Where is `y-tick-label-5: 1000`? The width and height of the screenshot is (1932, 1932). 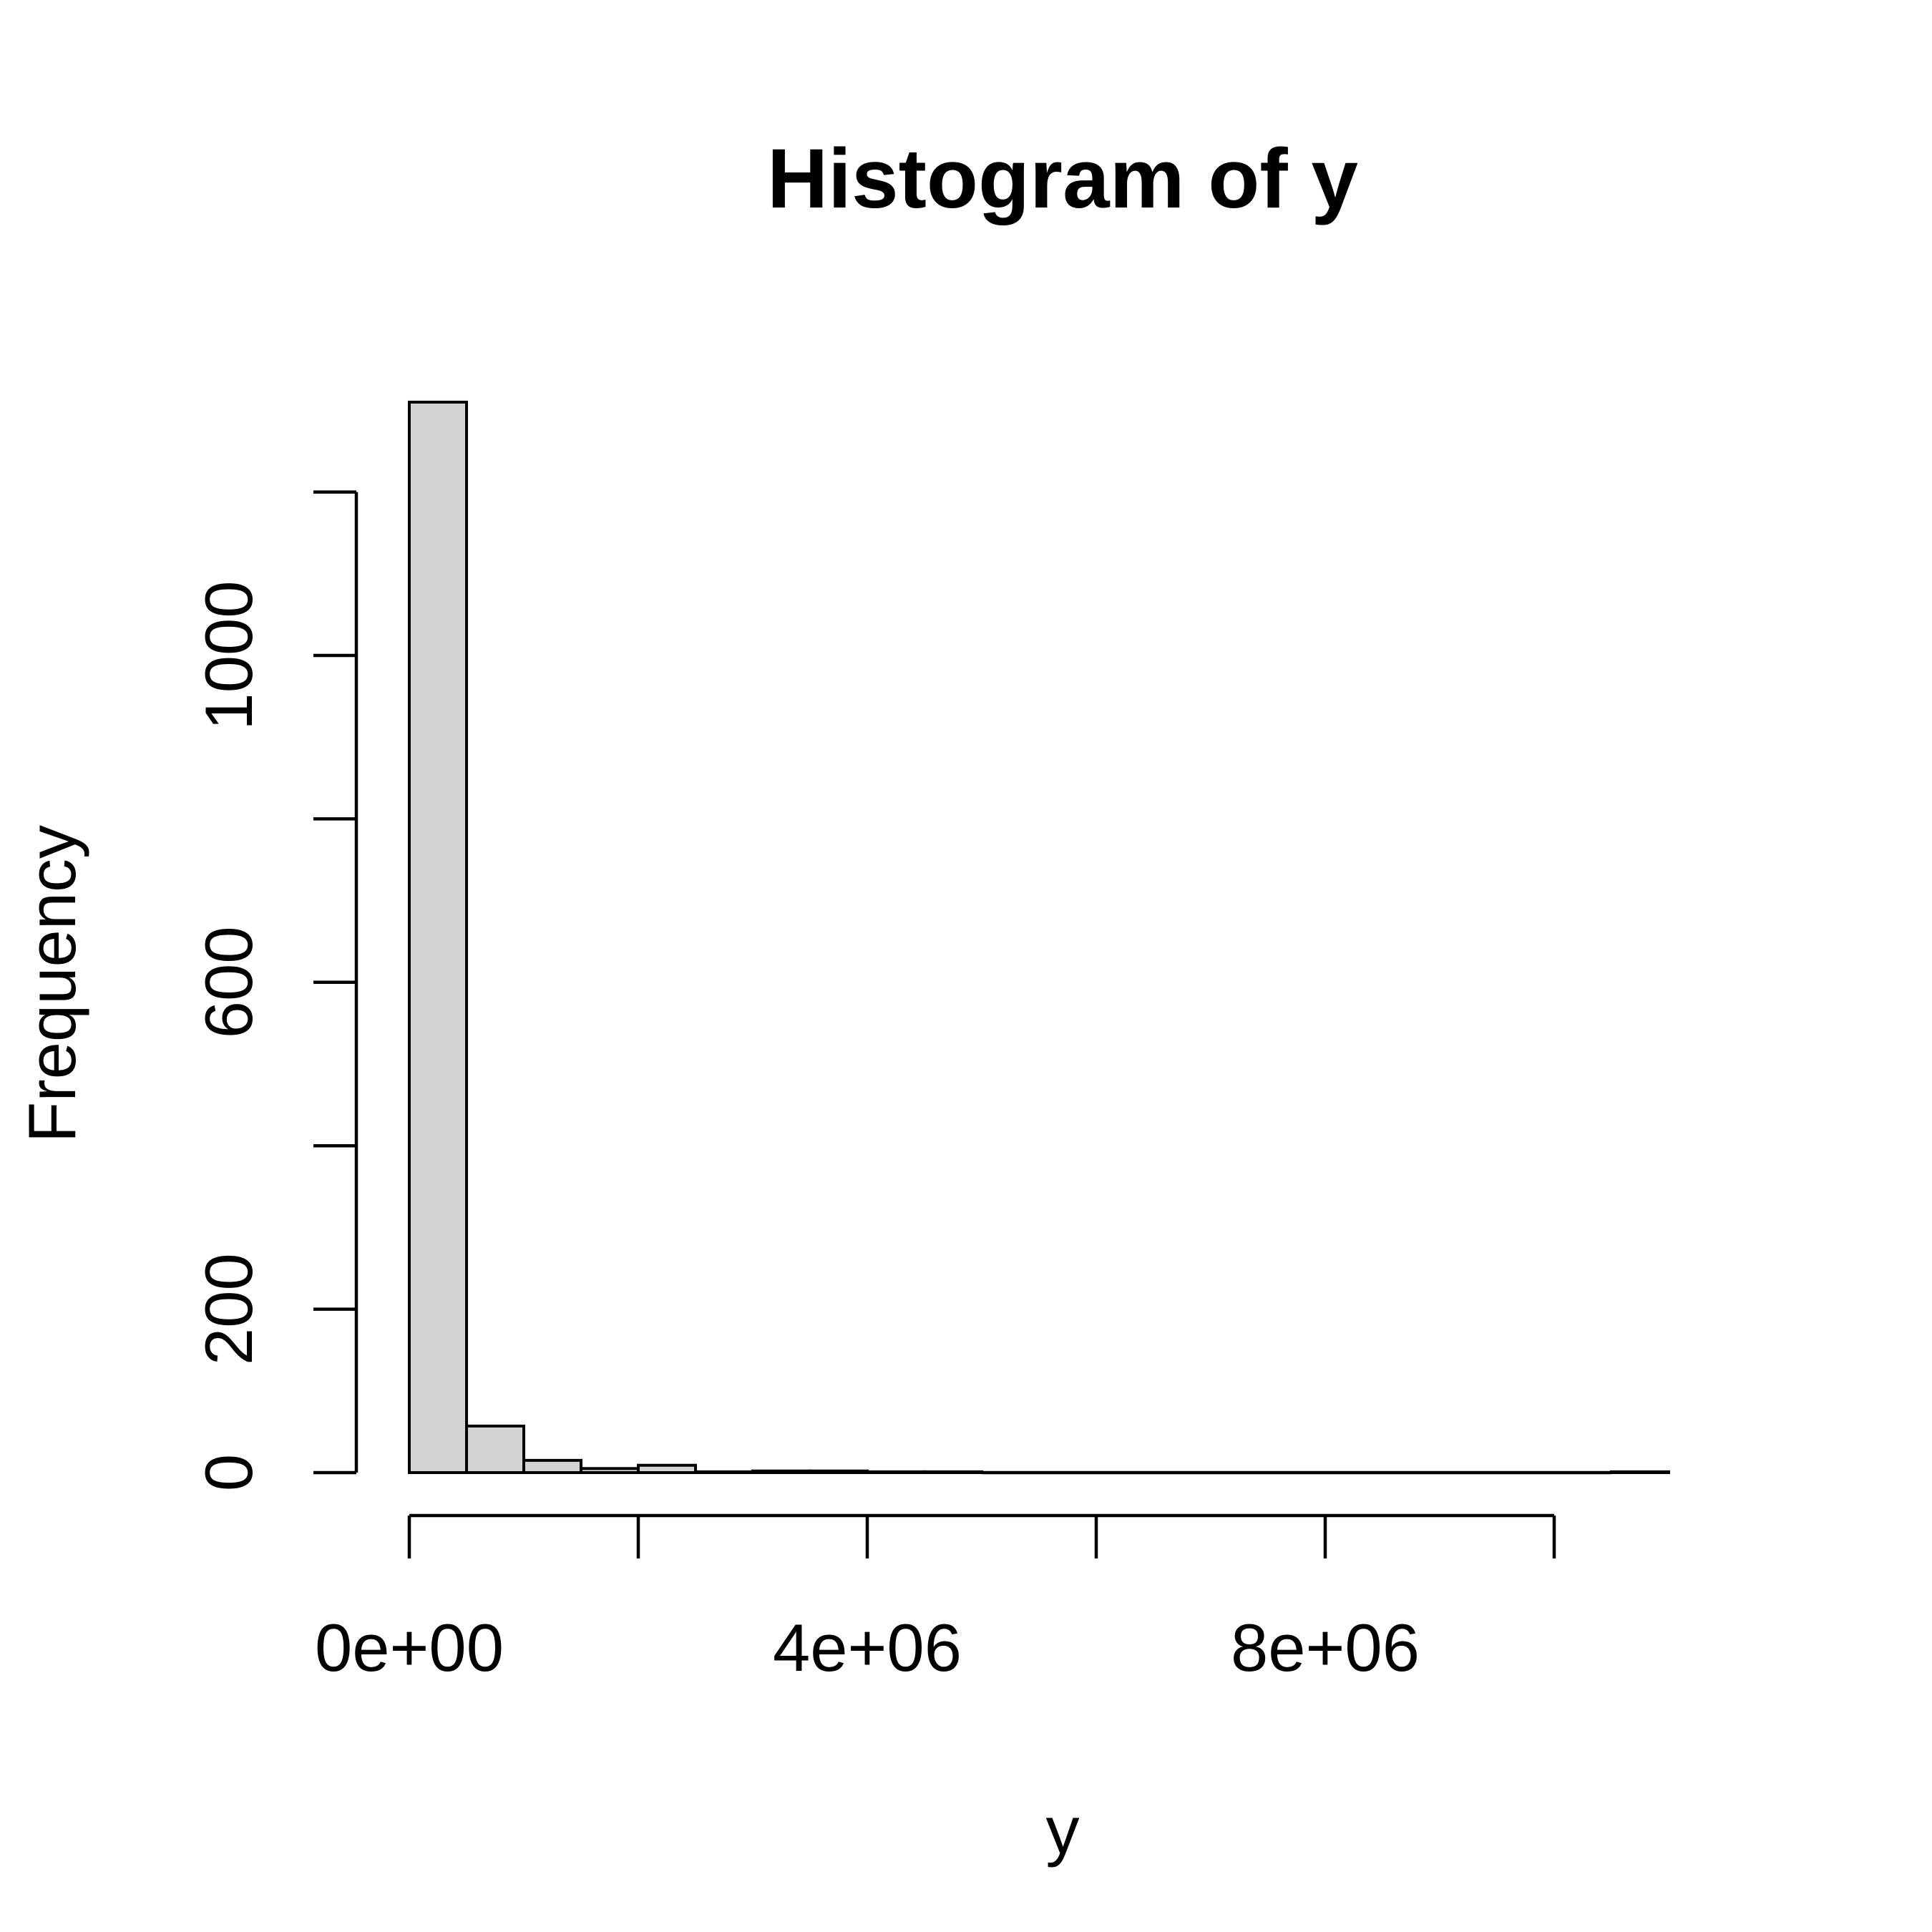
y-tick-label-5: 1000 is located at coordinates (228, 655).